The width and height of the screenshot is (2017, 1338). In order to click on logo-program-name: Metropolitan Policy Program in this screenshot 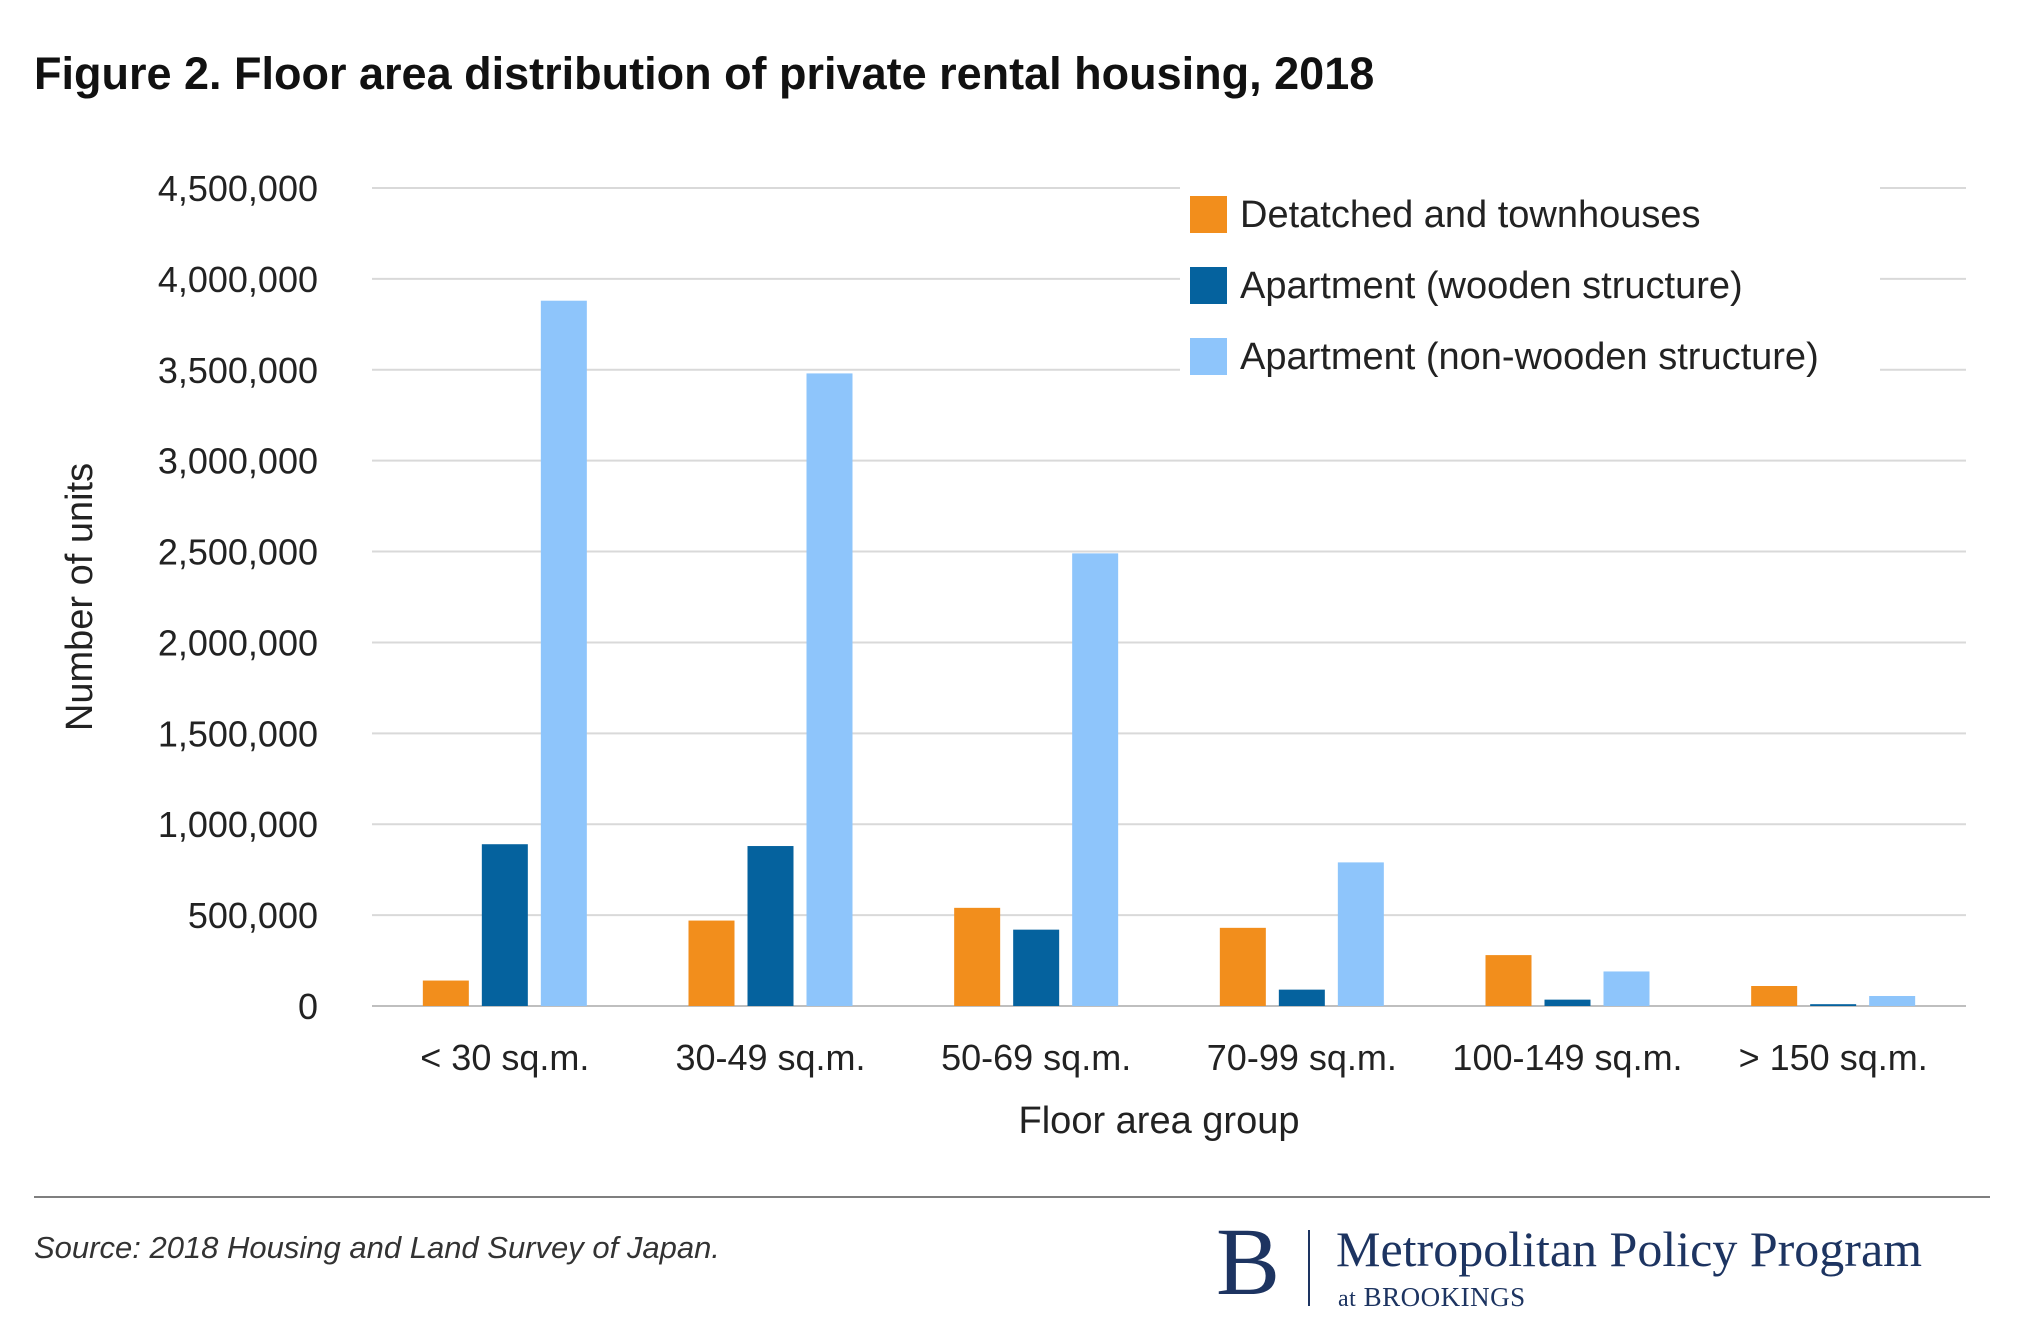, I will do `click(1629, 1249)`.